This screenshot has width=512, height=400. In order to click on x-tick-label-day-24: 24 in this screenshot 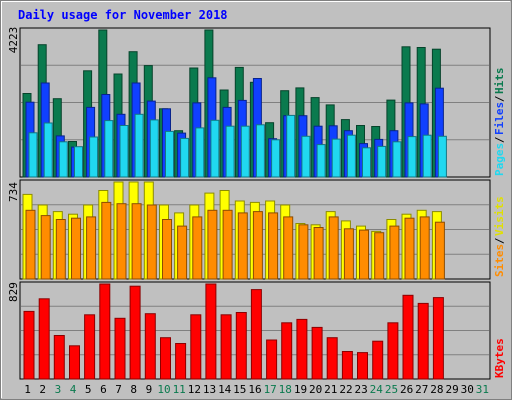, I will do `click(377, 389)`.